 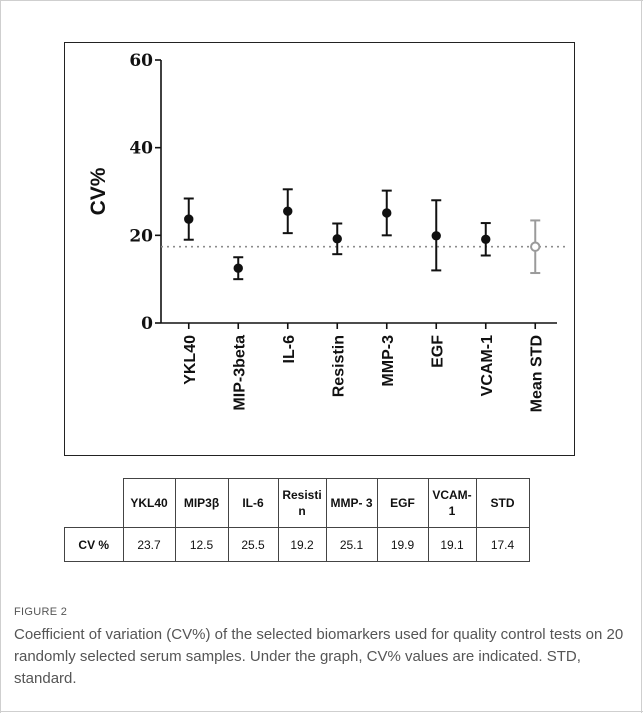 I want to click on frame-right-border, so click(x=641, y=356).